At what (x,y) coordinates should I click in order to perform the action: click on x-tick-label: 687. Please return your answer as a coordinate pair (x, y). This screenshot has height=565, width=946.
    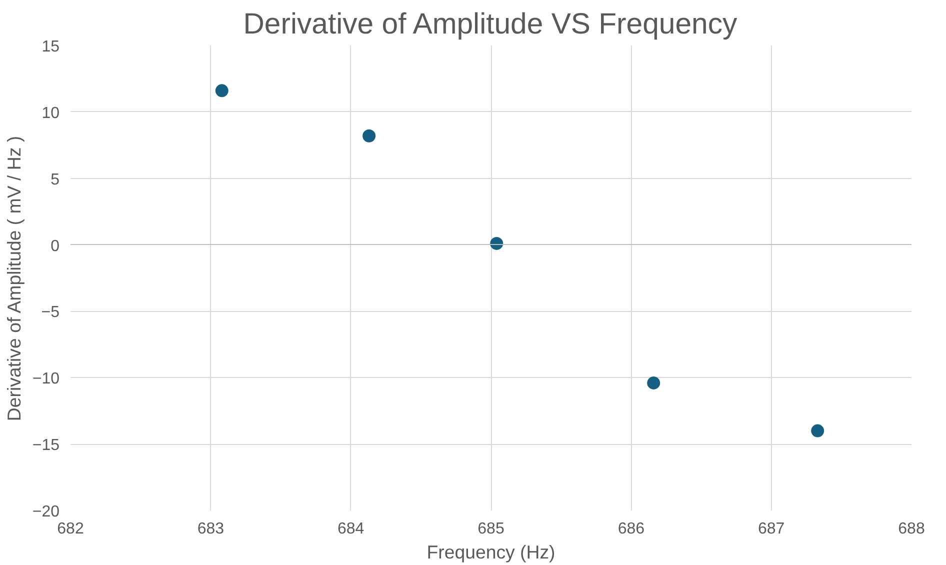
    Looking at the image, I should click on (771, 529).